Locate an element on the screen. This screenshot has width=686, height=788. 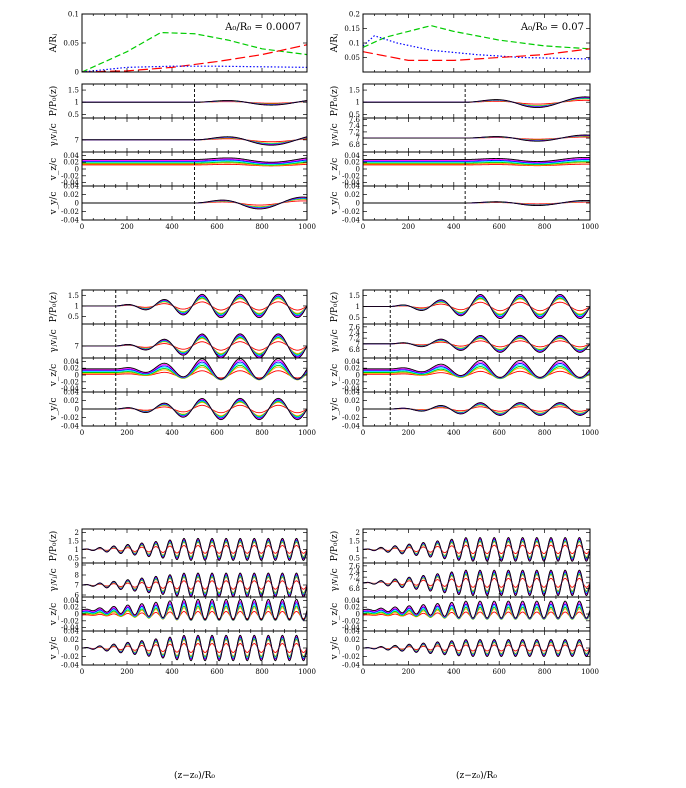
y-tick-label: 1 is located at coordinates (358, 307).